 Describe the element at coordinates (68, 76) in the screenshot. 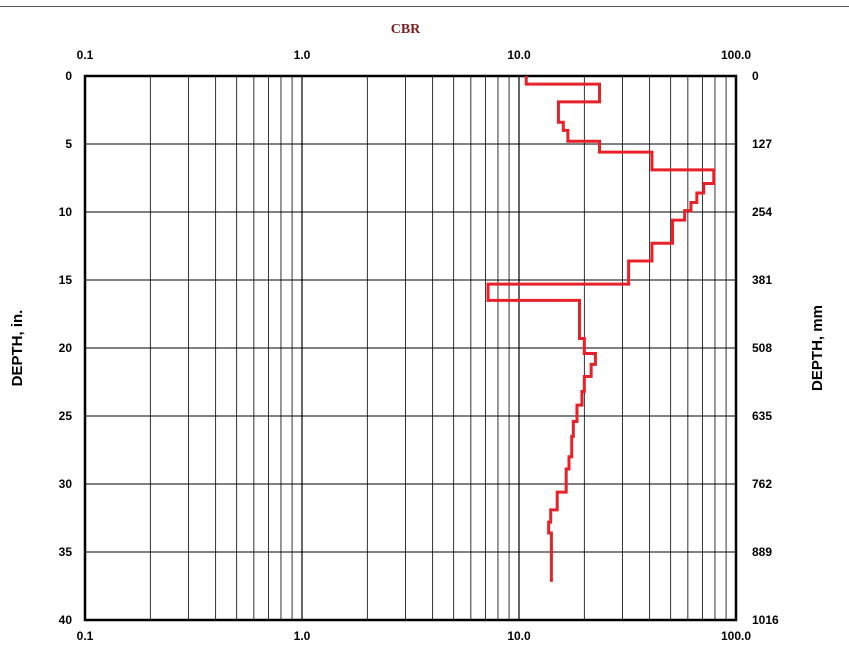

I see `y-left-tick-label: 0` at that location.